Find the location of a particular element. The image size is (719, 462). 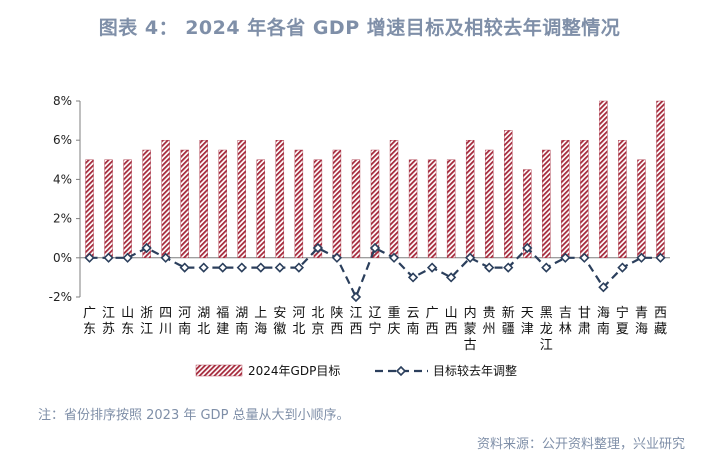

legend-line-marker is located at coordinates (401, 371).